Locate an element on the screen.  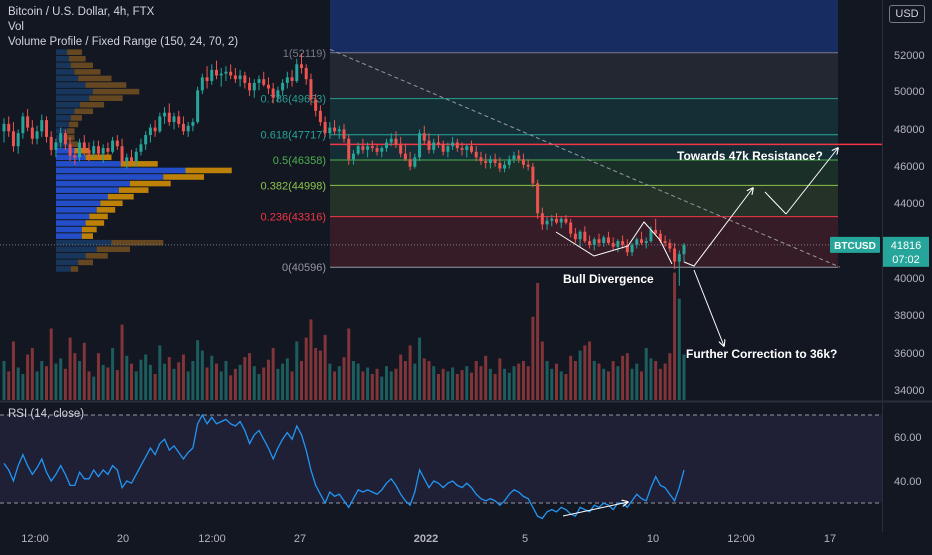
rsi-indicator-label: RSI (14, close) is located at coordinates (46, 414).